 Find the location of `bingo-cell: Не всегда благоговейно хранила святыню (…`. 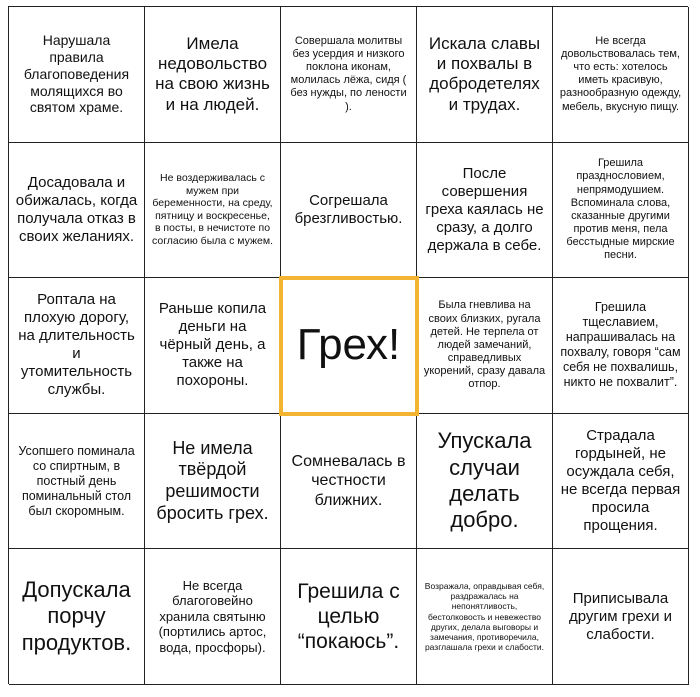

bingo-cell: Не всегда благоговейно хранила святыню (… is located at coordinates (213, 617).